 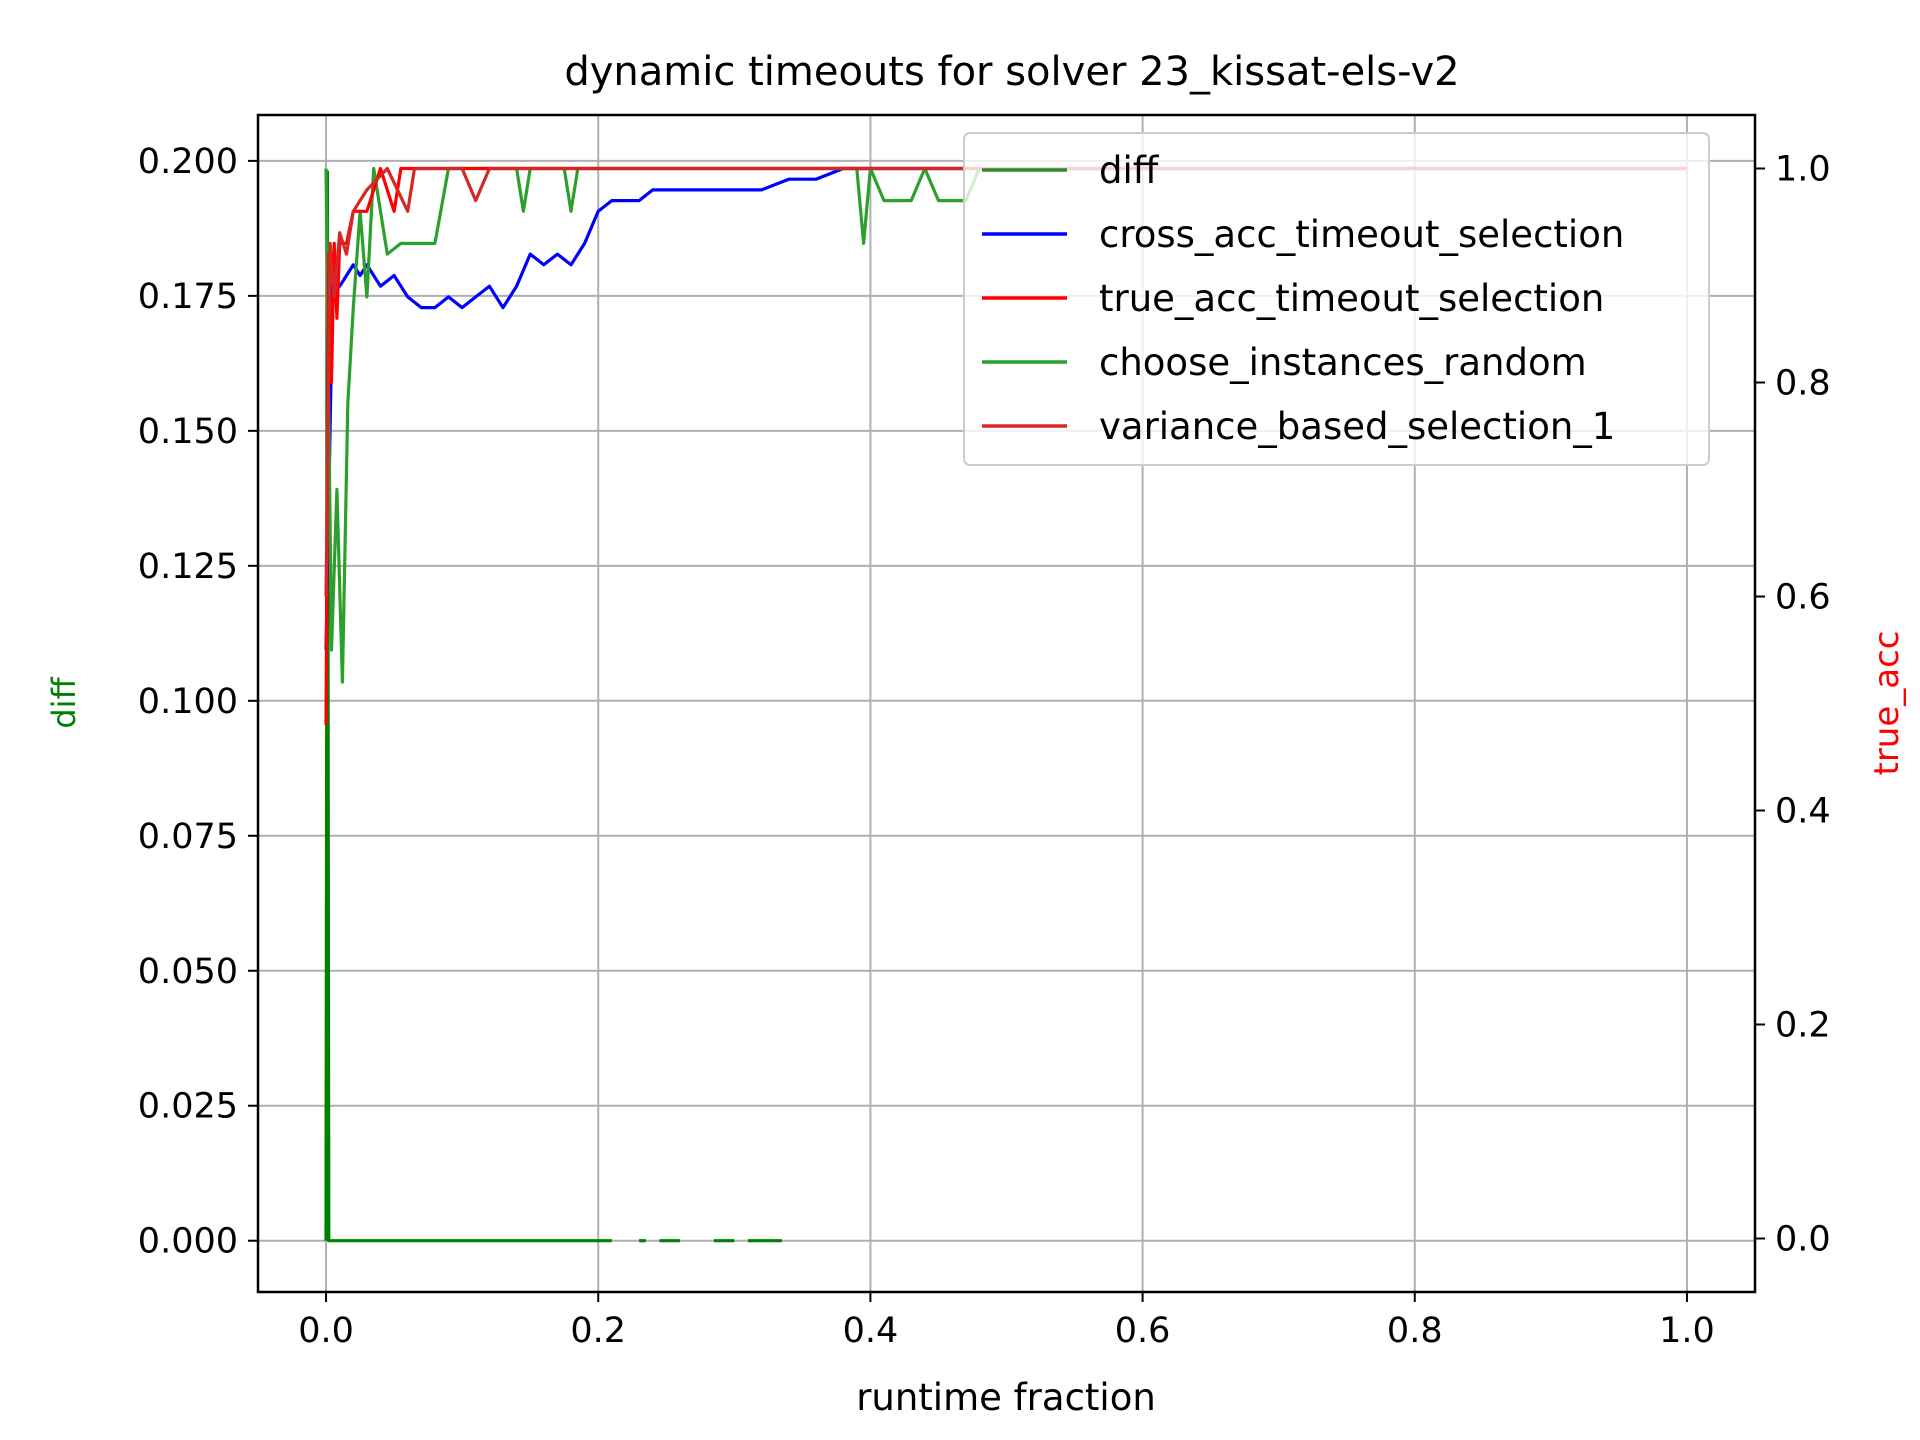 I want to click on y-left-tick-label: 0.125, so click(x=188, y=567).